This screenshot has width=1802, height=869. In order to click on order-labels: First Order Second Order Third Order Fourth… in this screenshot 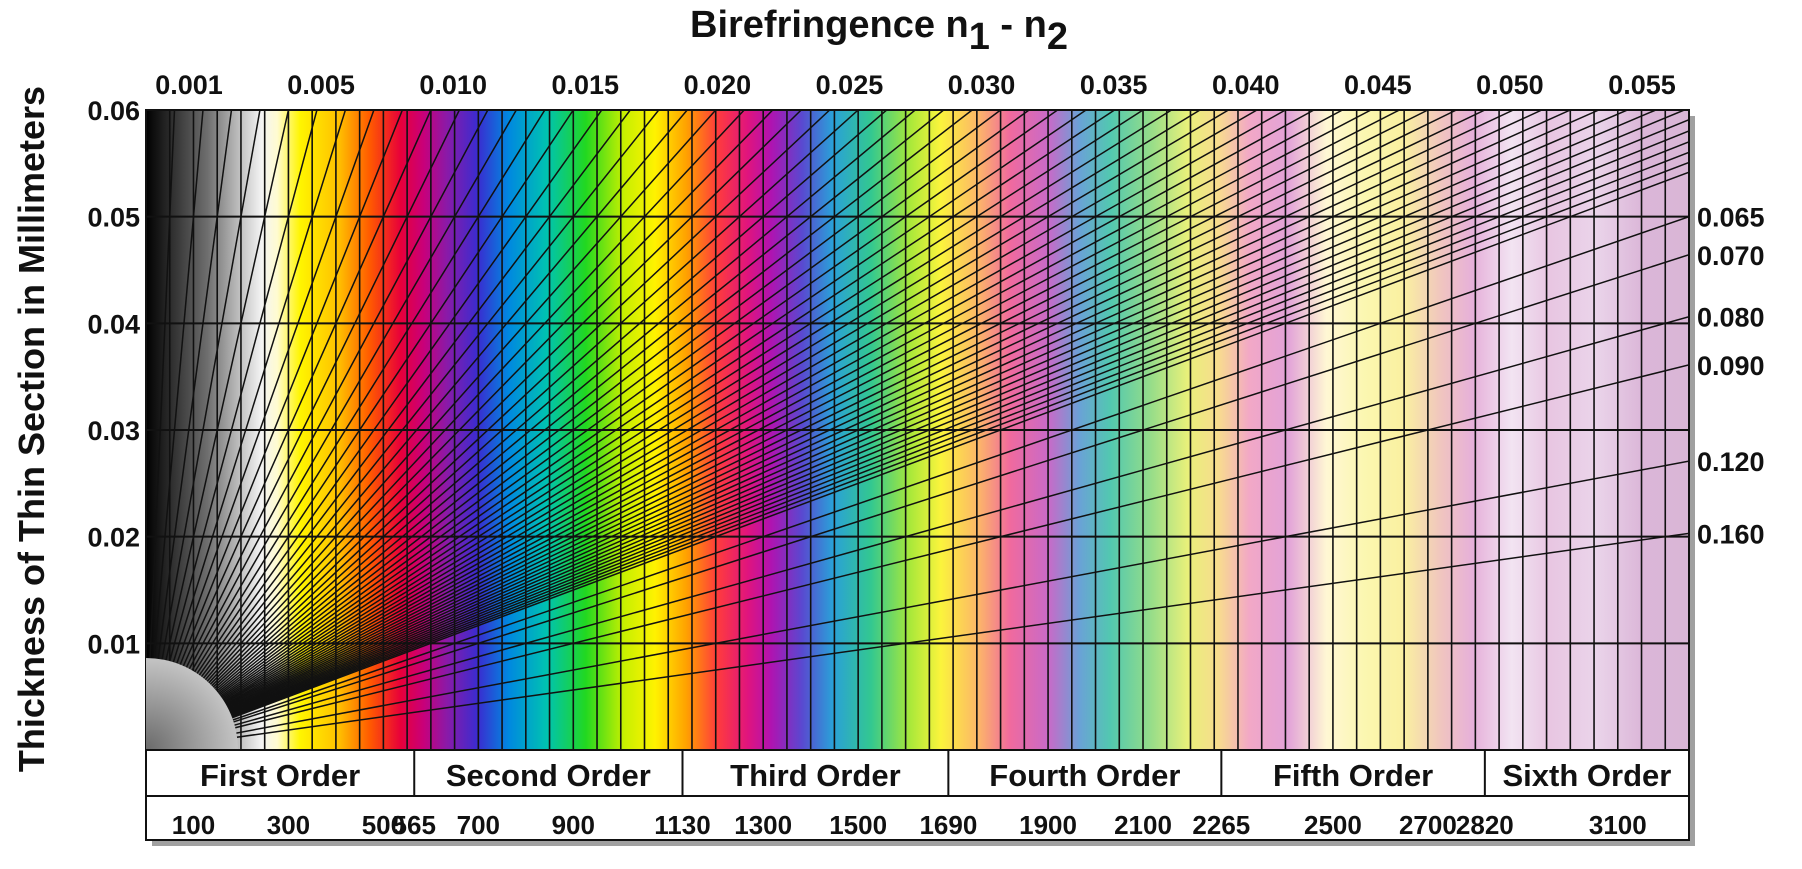, I will do `click(935, 775)`.